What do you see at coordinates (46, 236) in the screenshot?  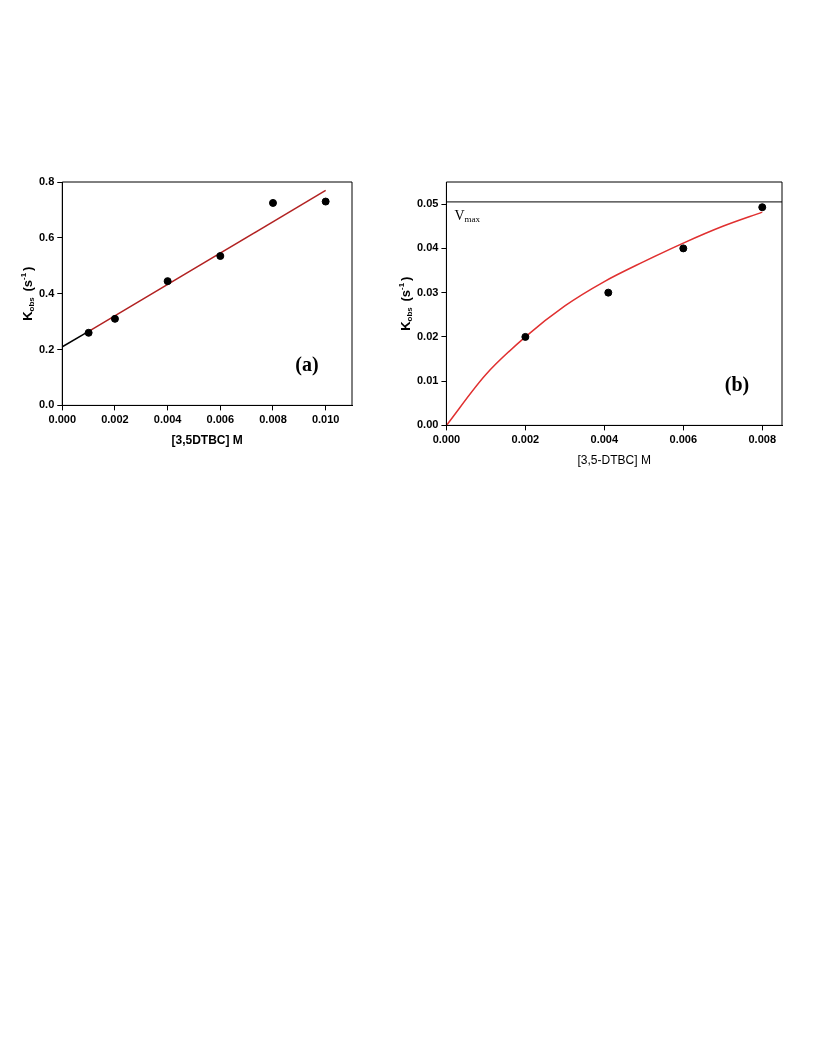 I see `y-tick-label: 0.6` at bounding box center [46, 236].